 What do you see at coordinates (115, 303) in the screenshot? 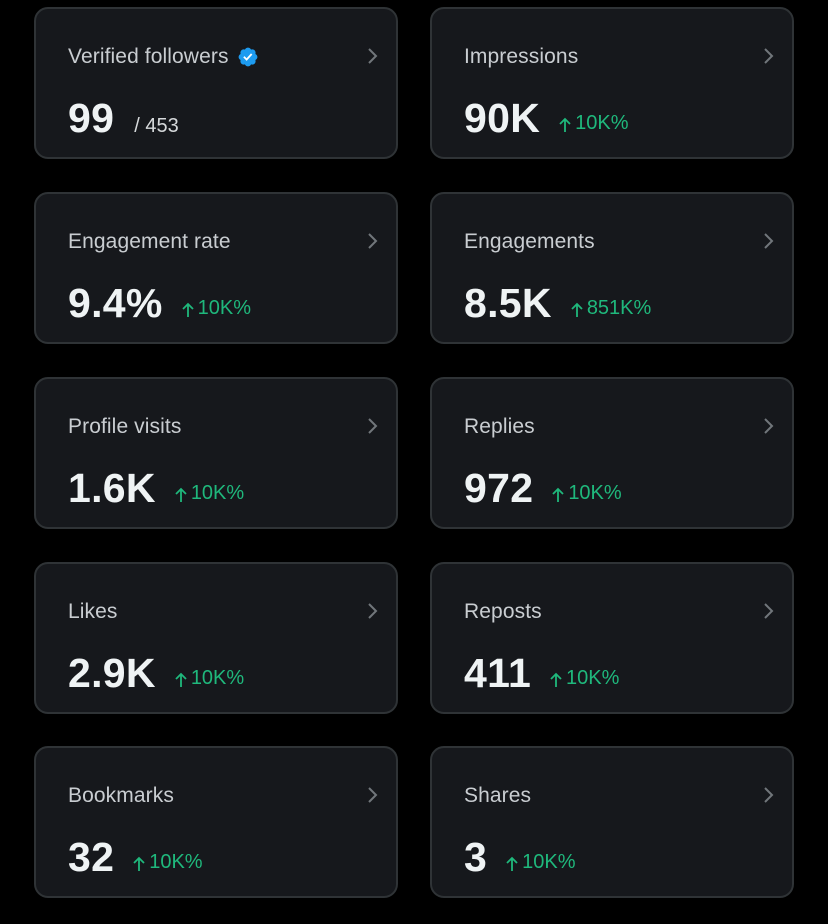
I see `metric-value: 9.4%` at bounding box center [115, 303].